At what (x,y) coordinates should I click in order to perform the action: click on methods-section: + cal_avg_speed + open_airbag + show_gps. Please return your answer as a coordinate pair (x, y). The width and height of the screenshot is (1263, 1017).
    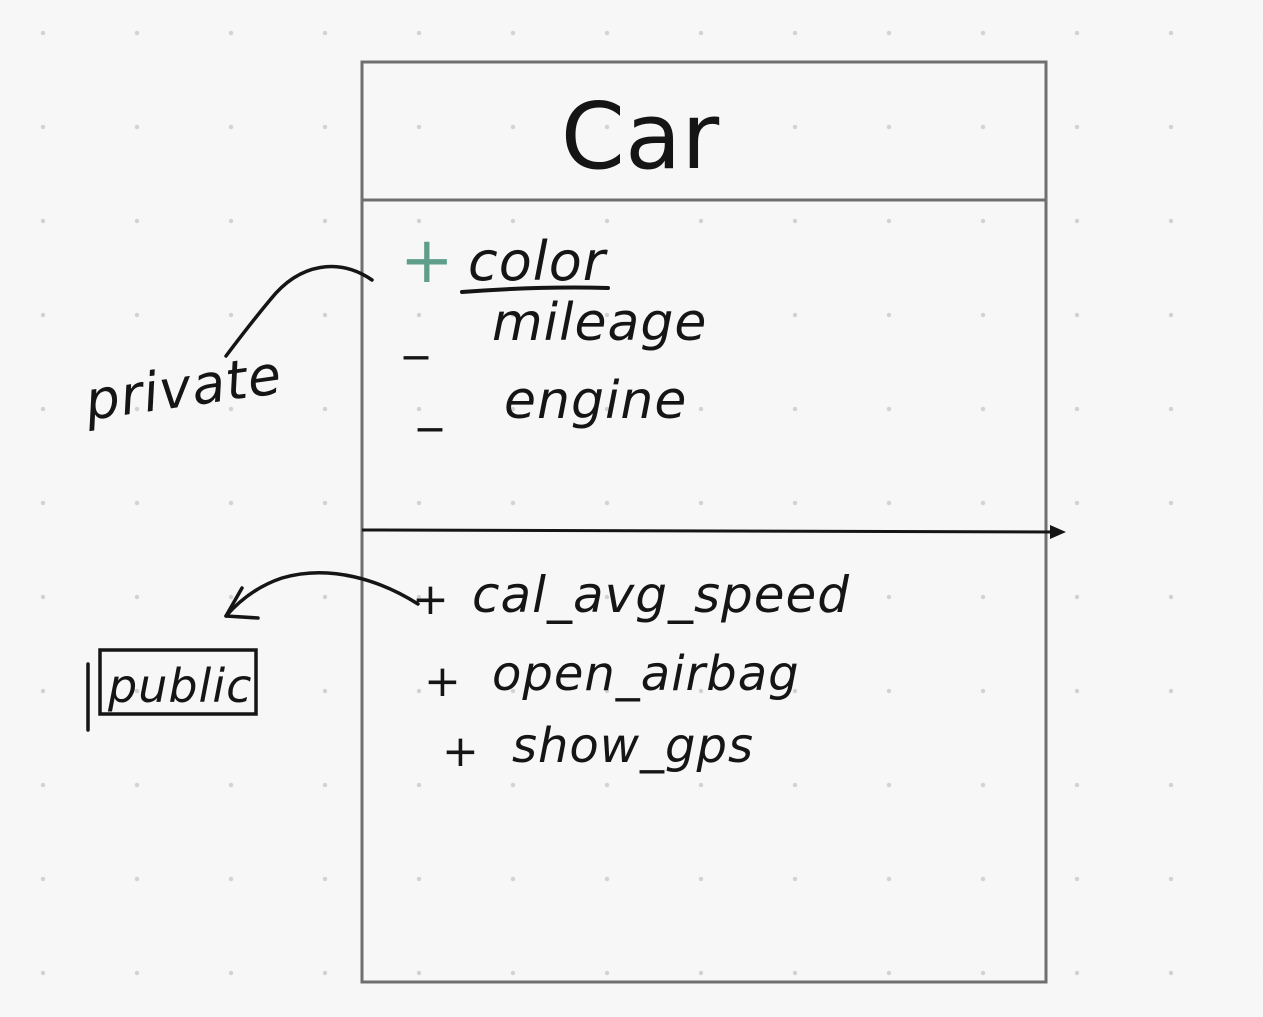
    Looking at the image, I should click on (631, 671).